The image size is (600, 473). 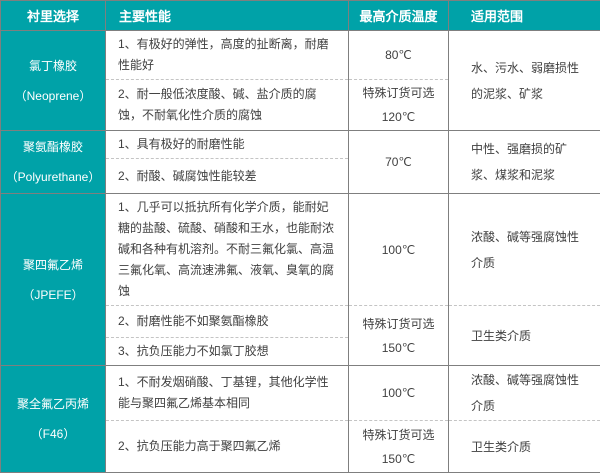 What do you see at coordinates (399, 105) in the screenshot?
I see `temperature-cell: 特殊订货可选 120℃` at bounding box center [399, 105].